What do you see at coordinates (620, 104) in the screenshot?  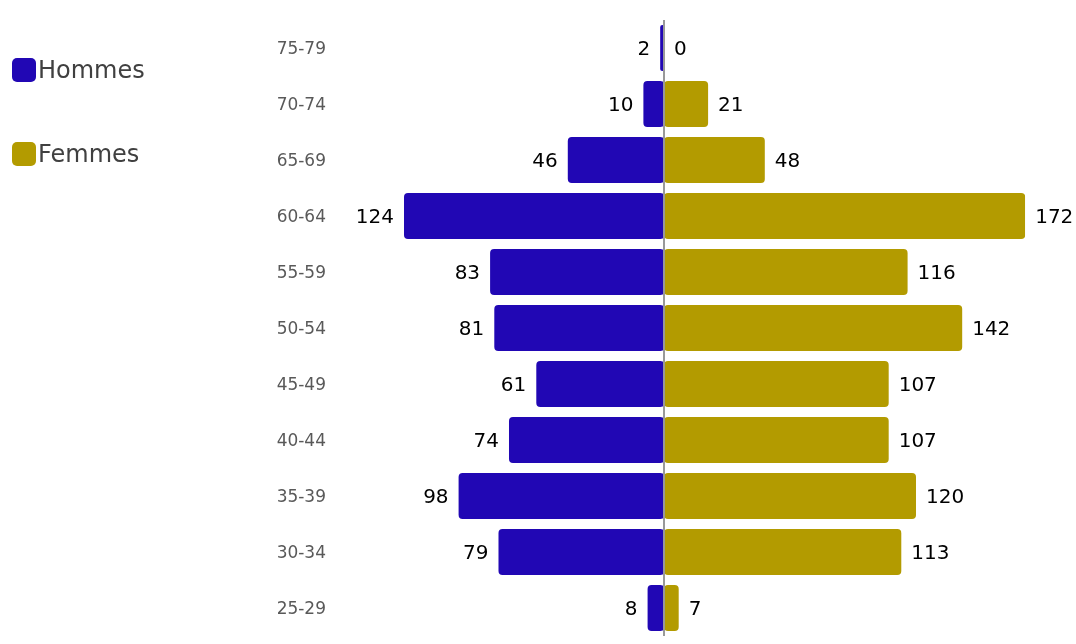 I see `data-label: 10` at bounding box center [620, 104].